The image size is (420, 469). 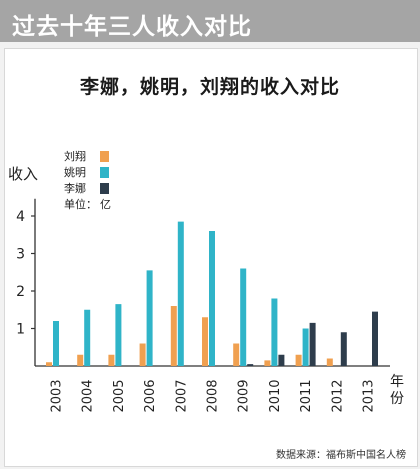 I want to click on bar-李娜-2009, so click(x=250, y=365).